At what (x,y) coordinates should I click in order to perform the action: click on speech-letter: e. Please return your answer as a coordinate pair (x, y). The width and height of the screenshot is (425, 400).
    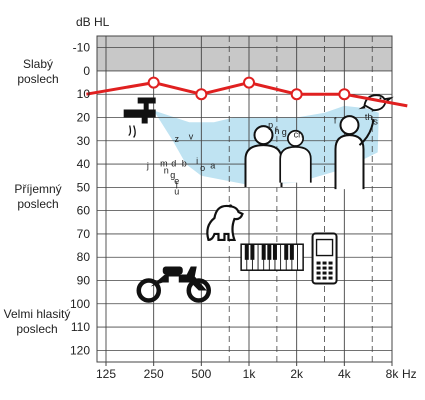
    Looking at the image, I should click on (176, 181).